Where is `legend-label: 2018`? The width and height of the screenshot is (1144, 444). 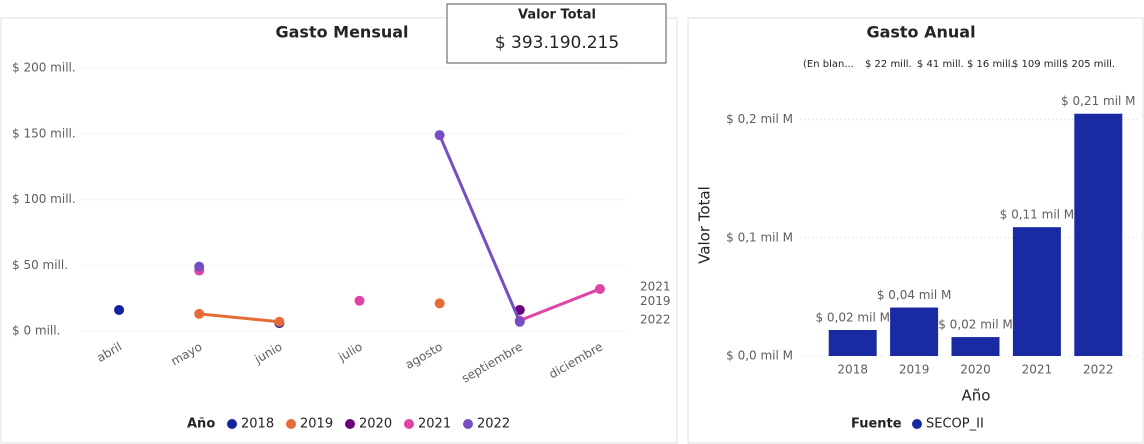 legend-label: 2018 is located at coordinates (257, 424).